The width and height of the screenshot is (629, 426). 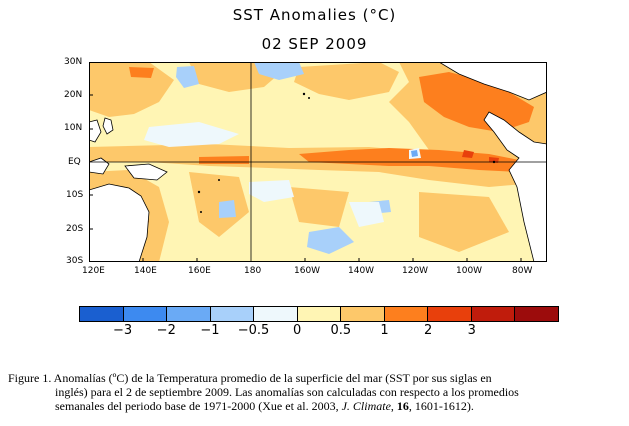 What do you see at coordinates (366, 406) in the screenshot?
I see `caption-journal: J. Climate` at bounding box center [366, 406].